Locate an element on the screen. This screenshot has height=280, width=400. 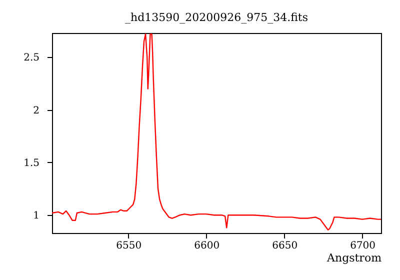
y-tick-label: 1 is located at coordinates (36, 216).